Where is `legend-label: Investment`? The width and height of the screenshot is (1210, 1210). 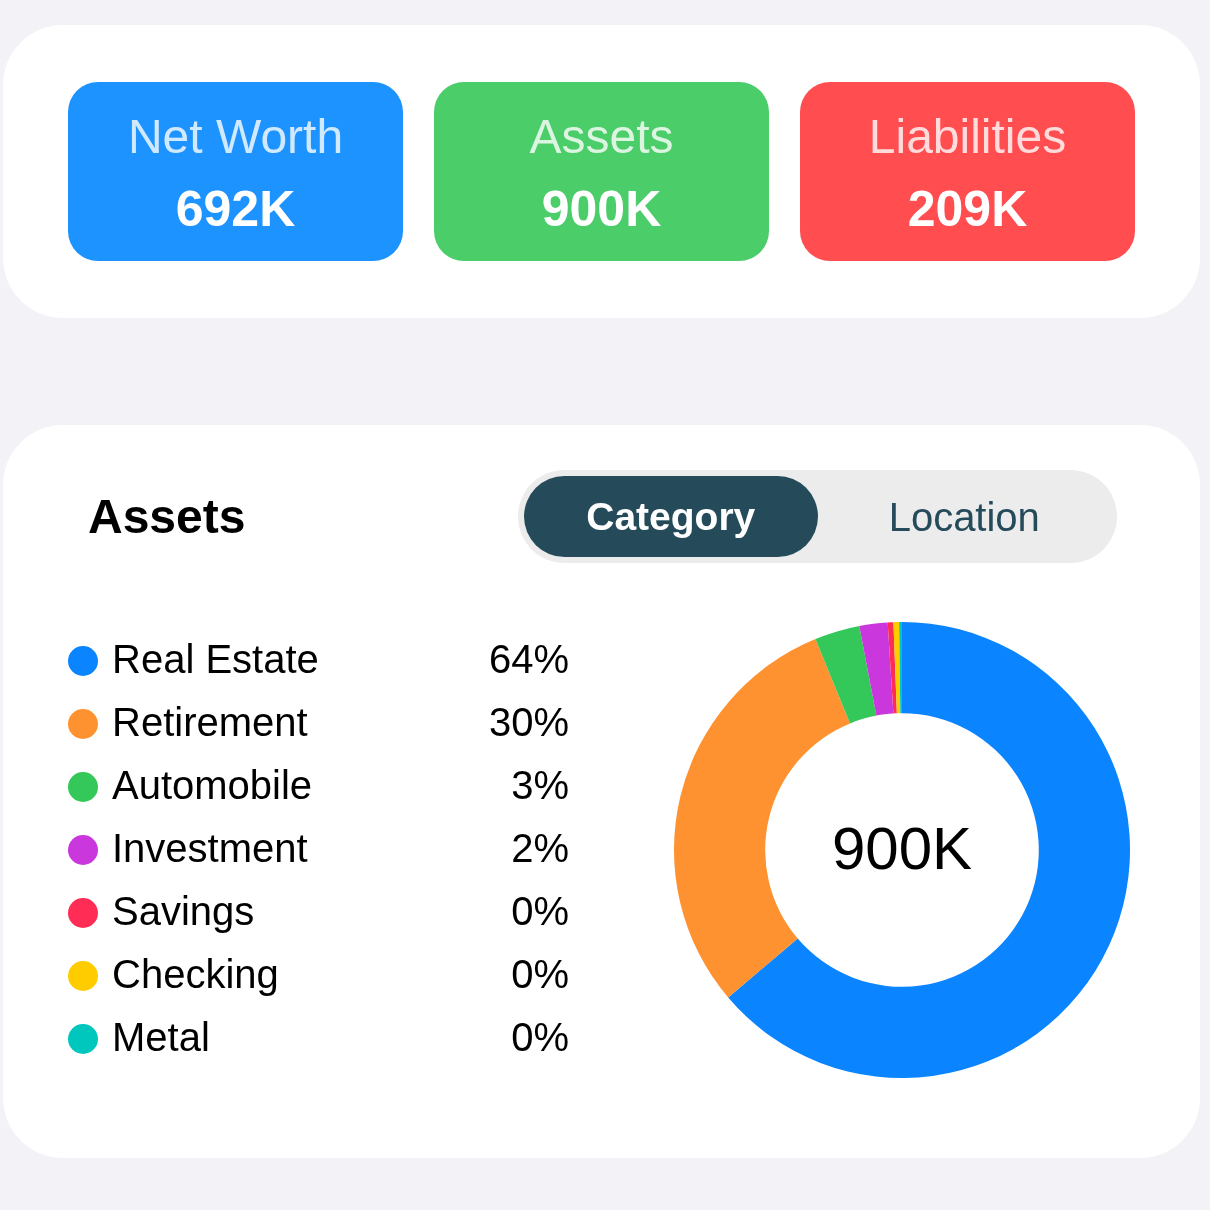
legend-label: Investment is located at coordinates (210, 848).